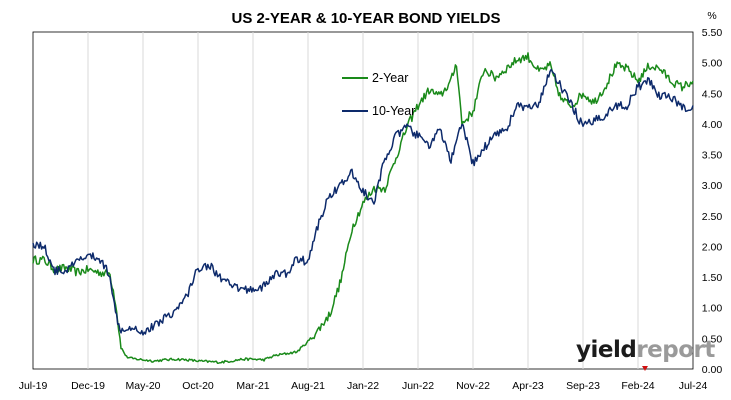 This screenshot has height=400, width=731. Describe the element at coordinates (378, 94) in the screenshot. I see `legend: 2-Year 10-Year` at that location.